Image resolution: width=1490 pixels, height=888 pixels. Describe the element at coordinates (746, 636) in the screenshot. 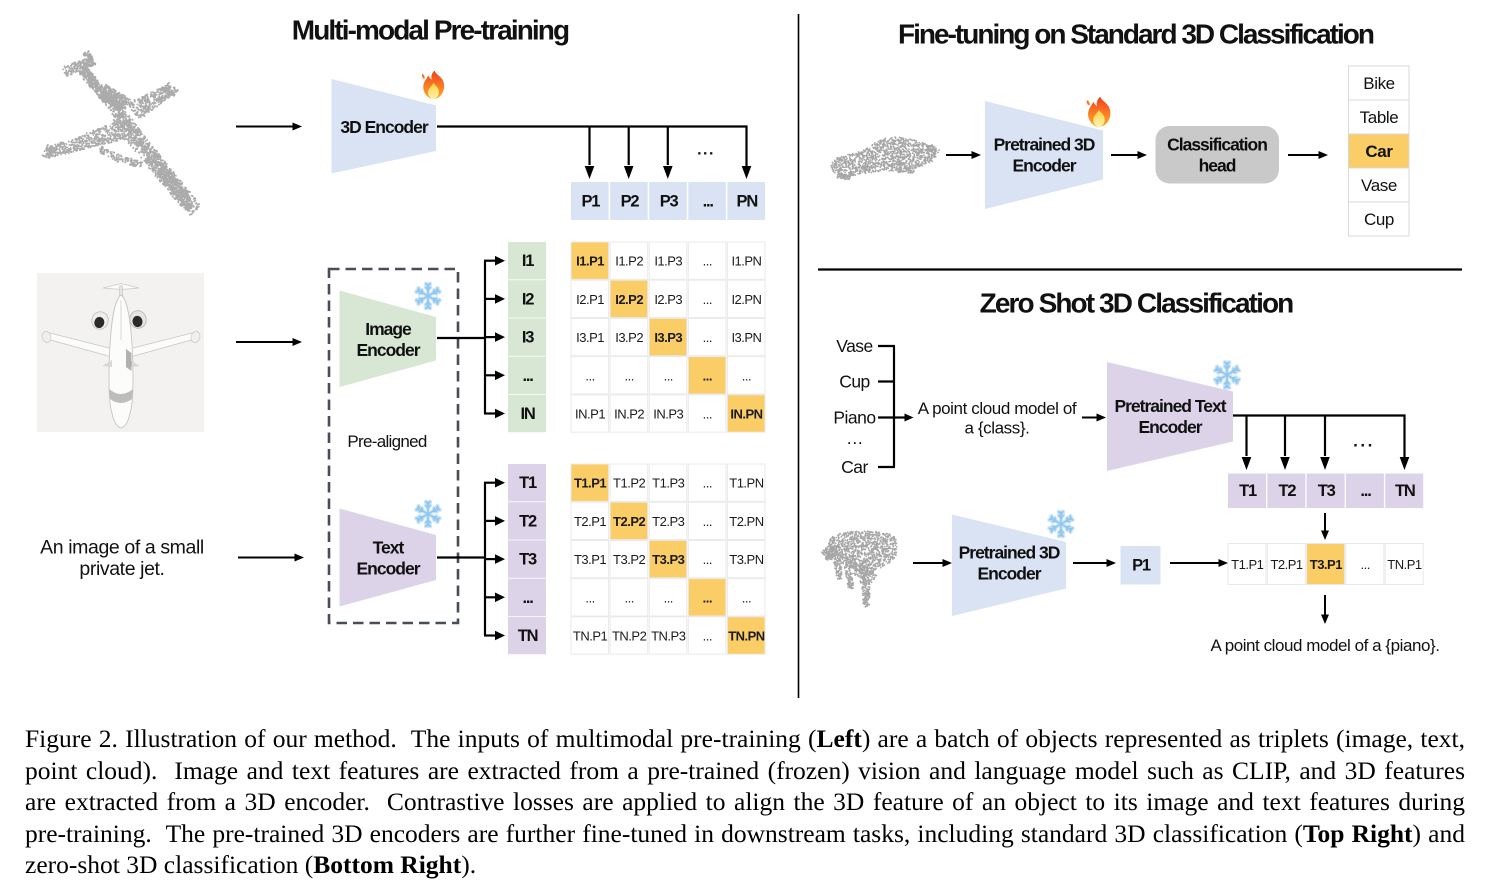

I see `svg-text: TN.PN` at that location.